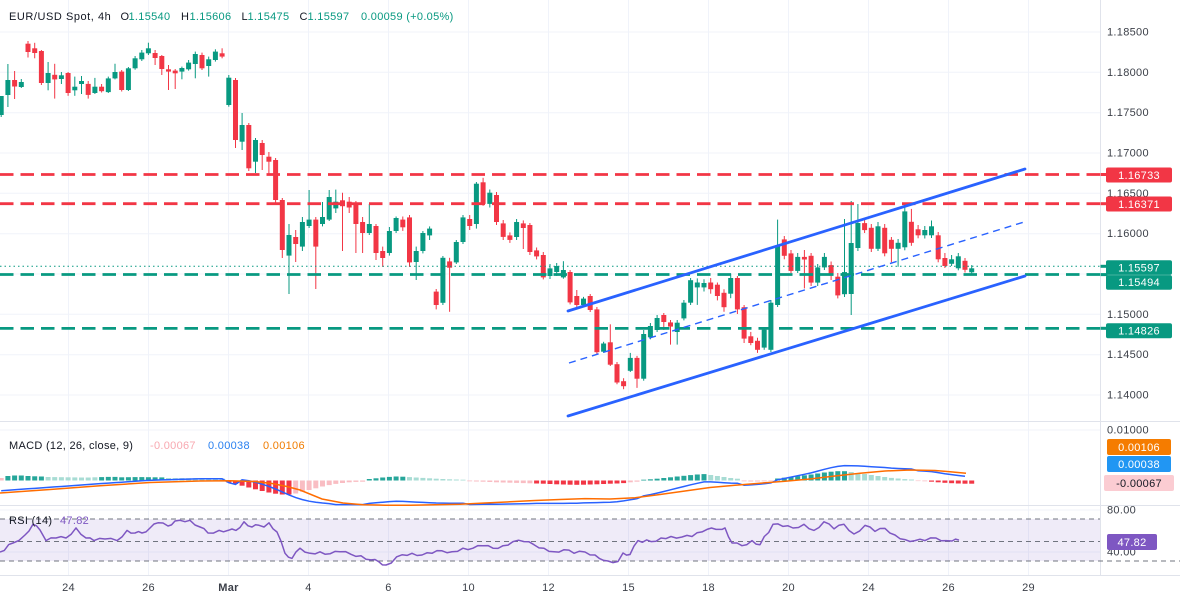  Describe the element at coordinates (1139, 332) in the screenshot. I see `svg-text: 1.14826` at that location.